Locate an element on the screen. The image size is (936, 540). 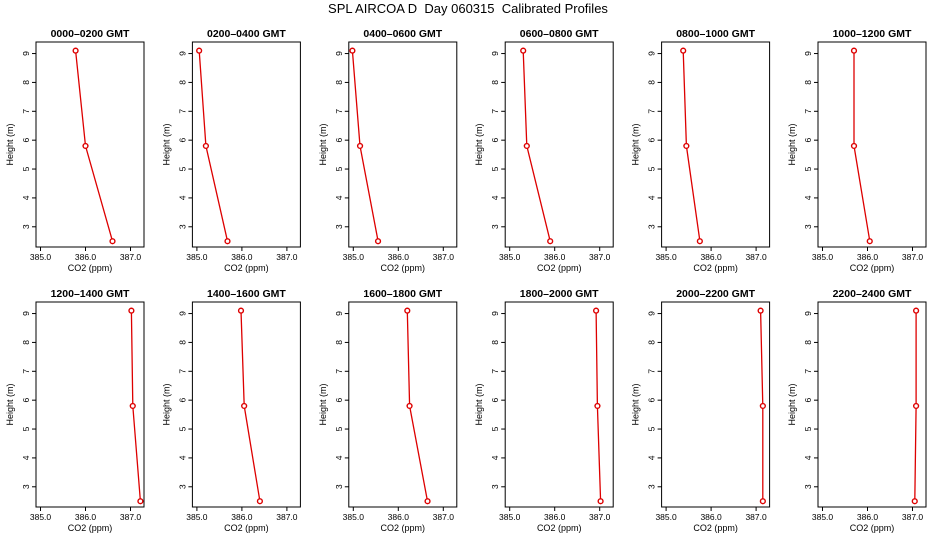
panel-title: 0600–0800 GMT is located at coordinates (559, 34).